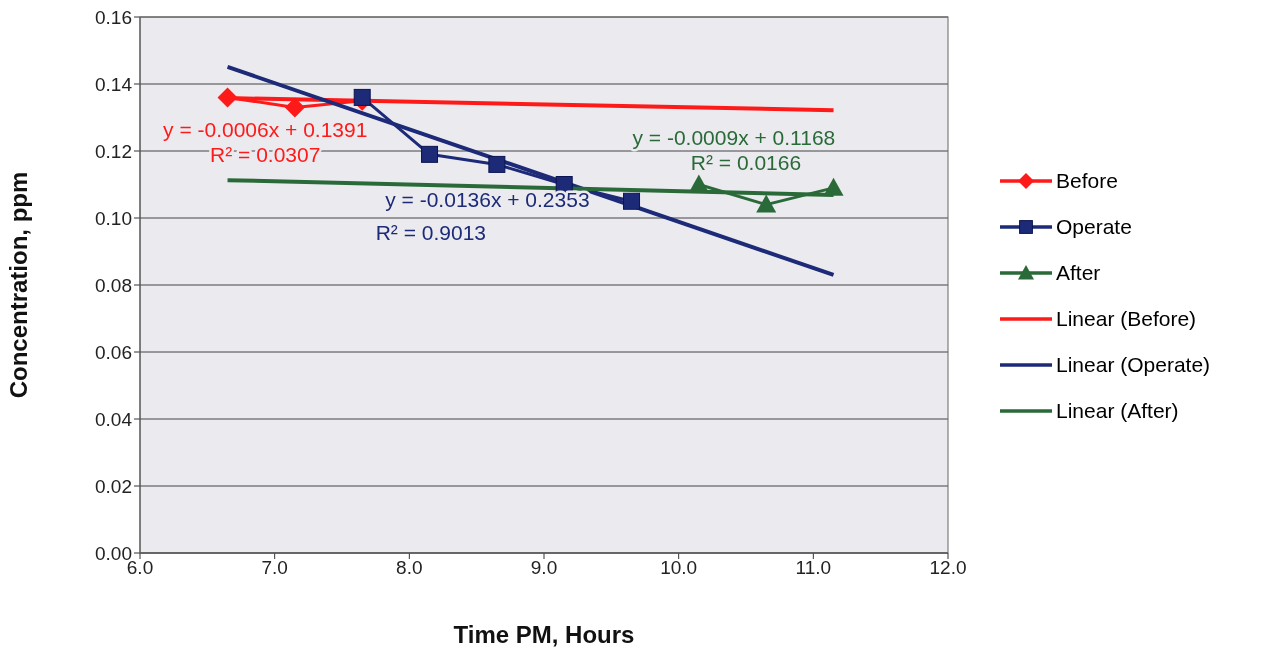 The image size is (1277, 664). I want to click on legend-label: Linear (Before), so click(1126, 319).